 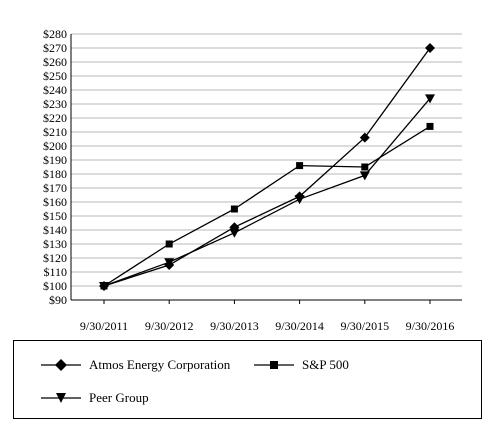 What do you see at coordinates (55, 286) in the screenshot?
I see `y-tick-label: $100` at bounding box center [55, 286].